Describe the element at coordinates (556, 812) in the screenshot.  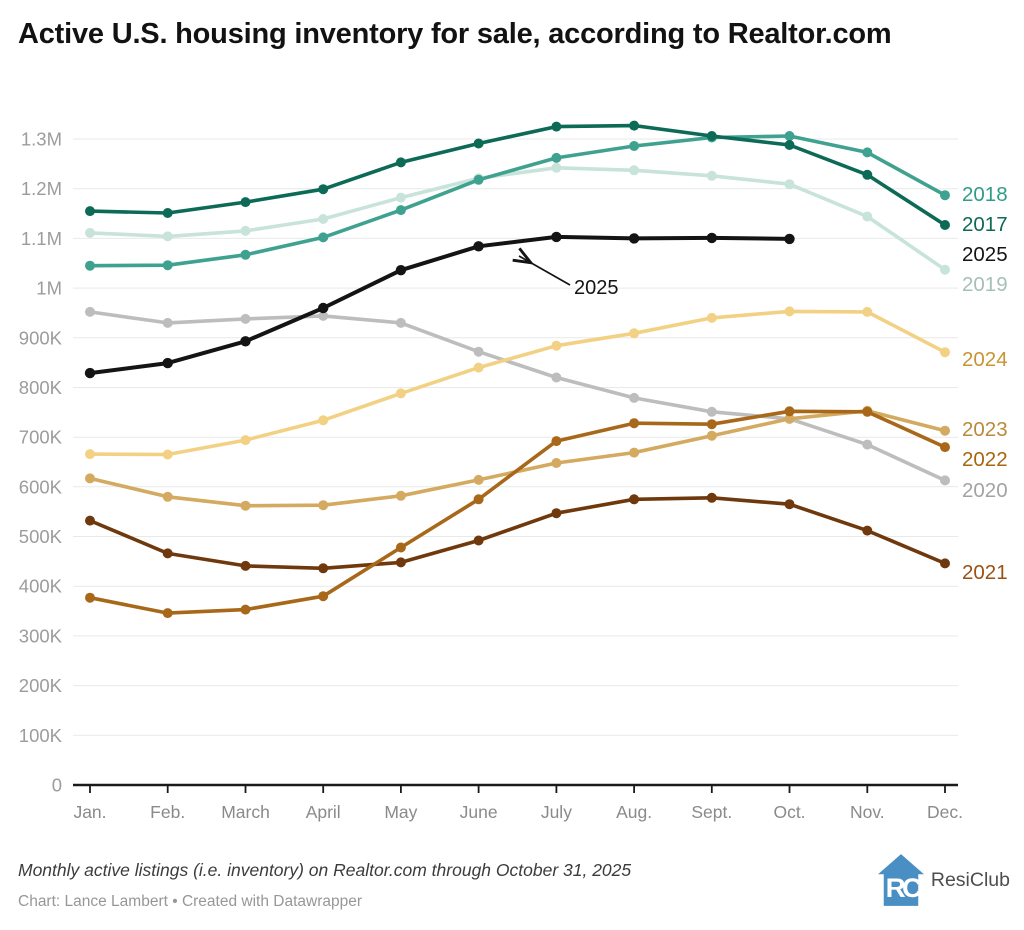
I see `x-axis-month-label: July` at that location.